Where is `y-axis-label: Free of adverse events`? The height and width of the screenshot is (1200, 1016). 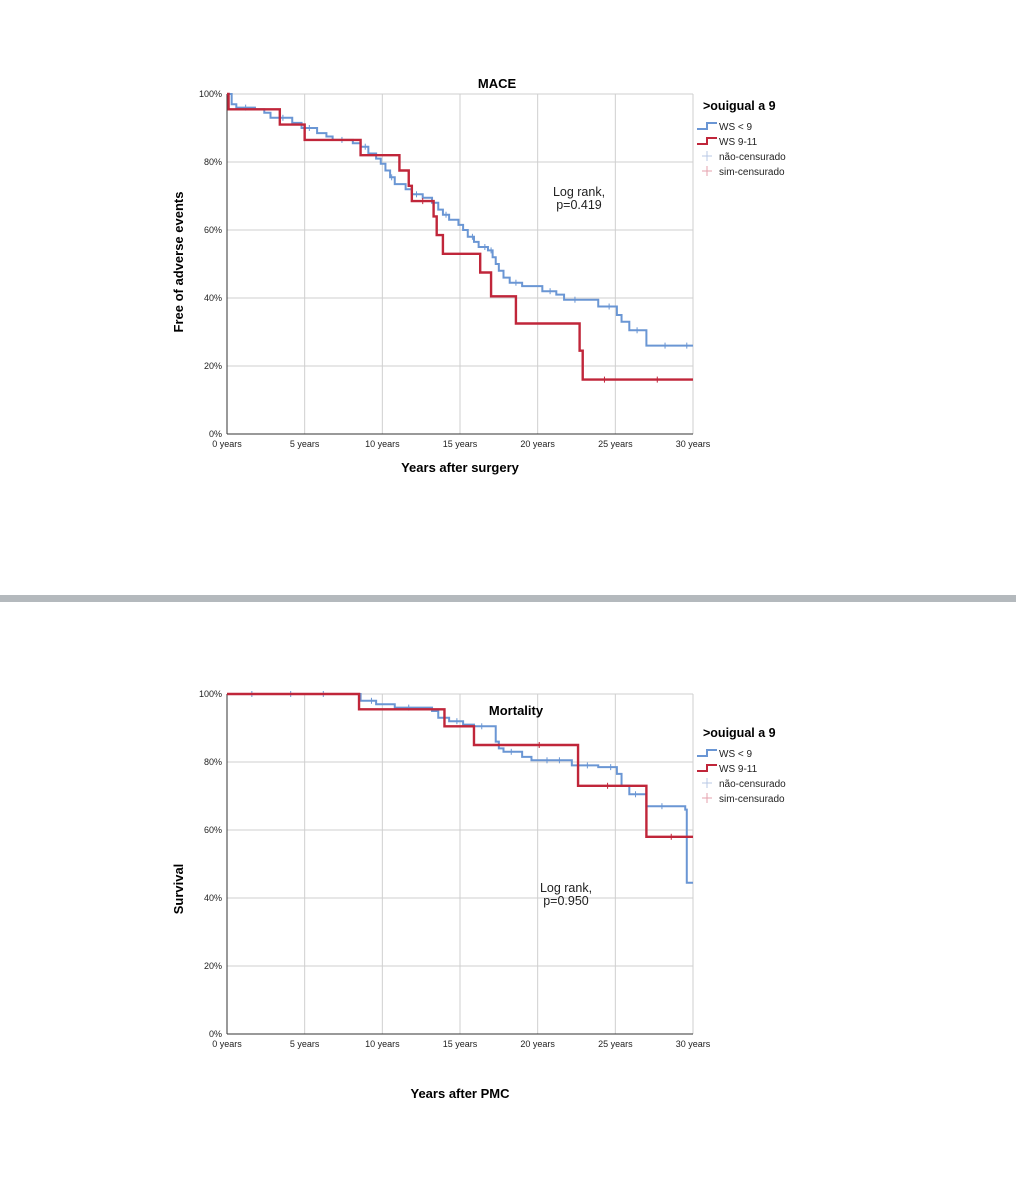
y-axis-label: Free of adverse events is located at coordinates (178, 262).